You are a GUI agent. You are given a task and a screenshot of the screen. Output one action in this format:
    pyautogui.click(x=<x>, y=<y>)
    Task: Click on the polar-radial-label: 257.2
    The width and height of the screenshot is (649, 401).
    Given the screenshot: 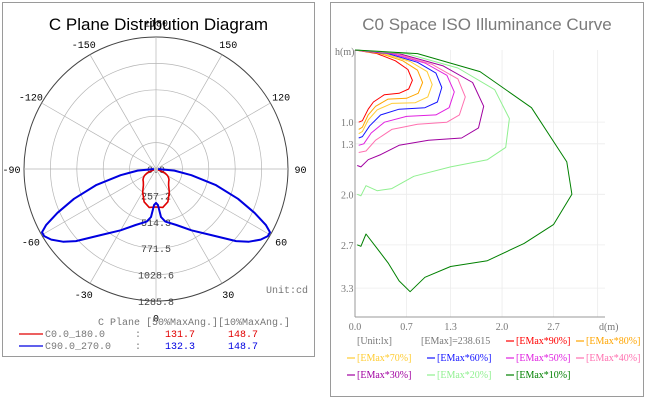 What is the action you would take?
    pyautogui.click(x=156, y=197)
    